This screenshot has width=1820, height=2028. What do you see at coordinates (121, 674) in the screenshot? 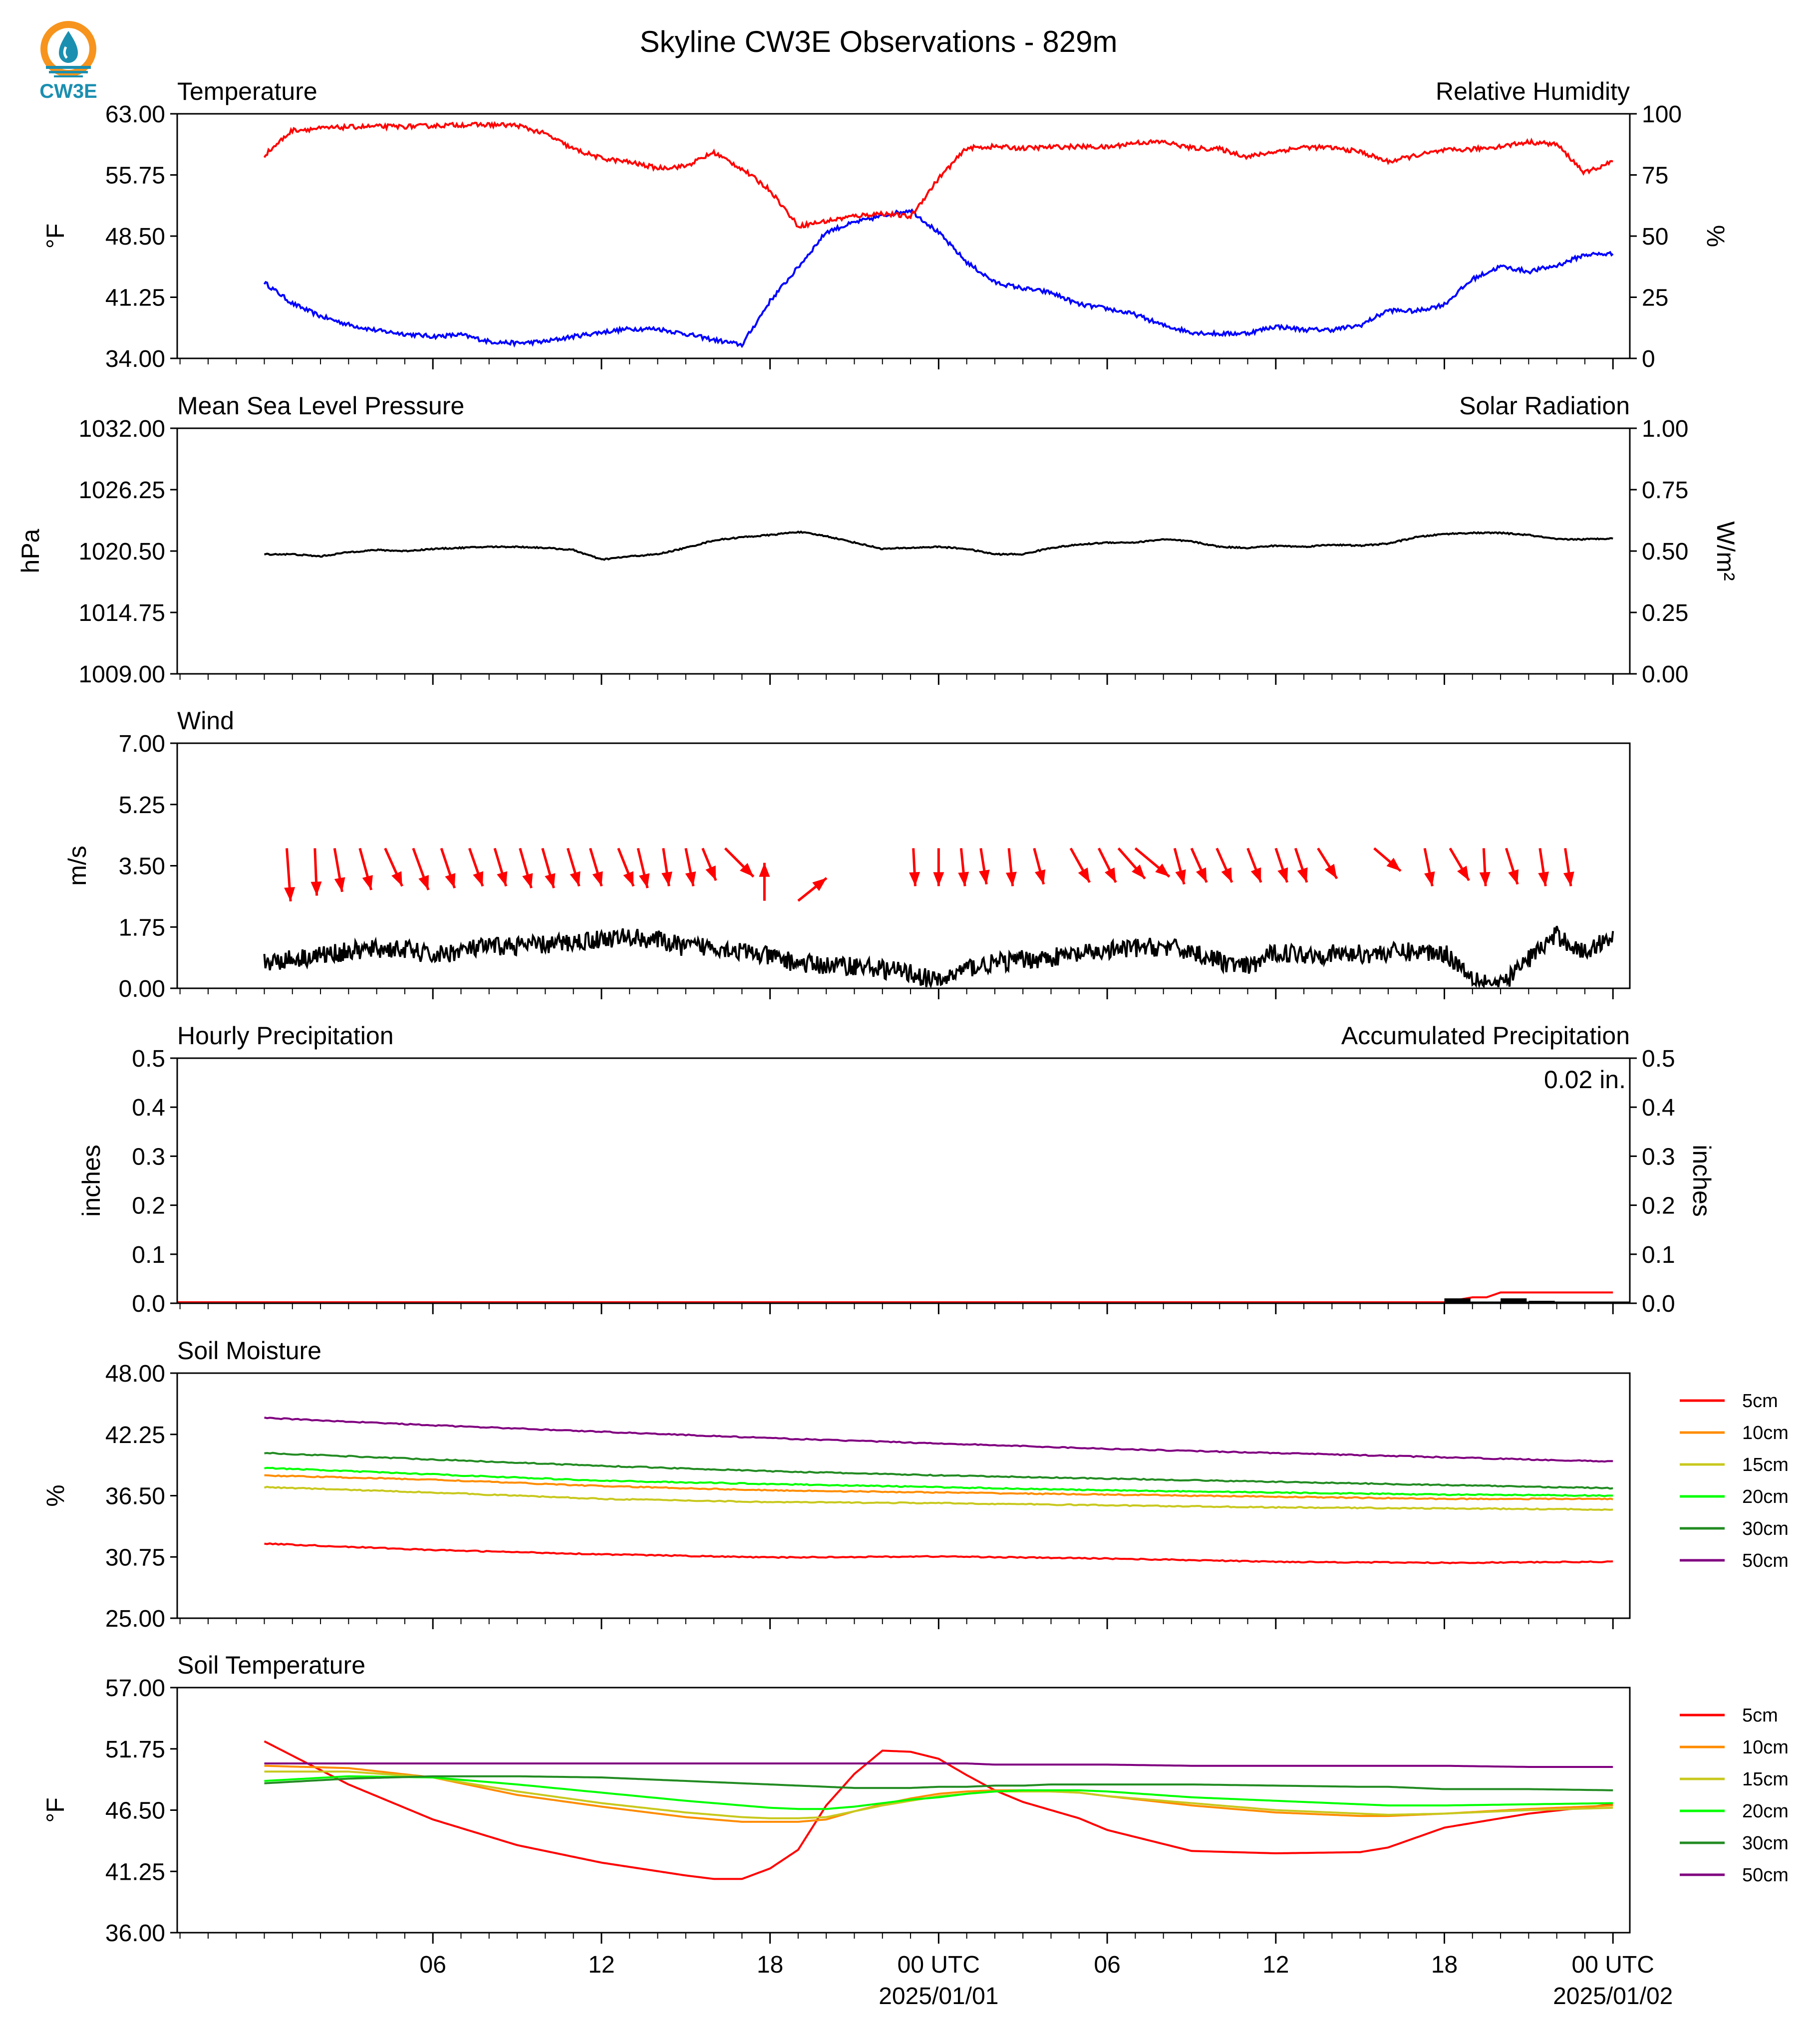
I see `y-tick-label: 1009.00` at bounding box center [121, 674].